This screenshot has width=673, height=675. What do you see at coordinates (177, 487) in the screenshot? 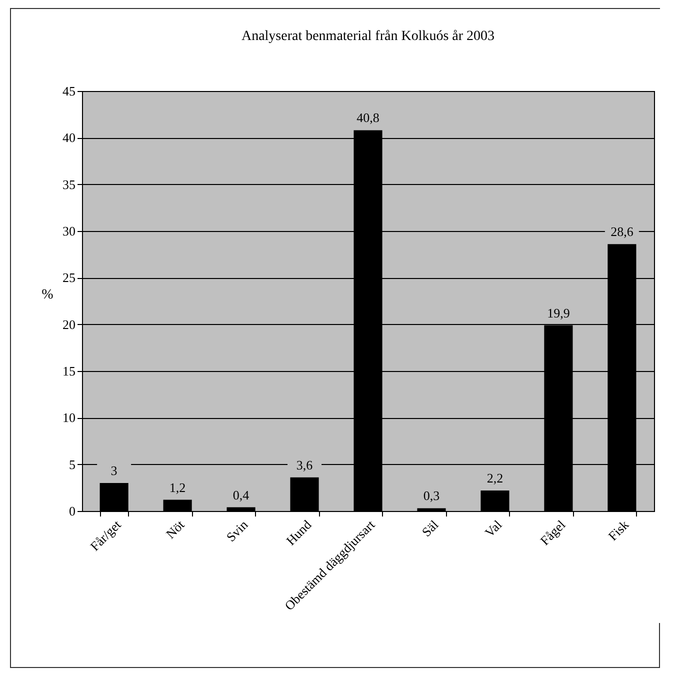
I see `data-label: 1,2` at bounding box center [177, 487].